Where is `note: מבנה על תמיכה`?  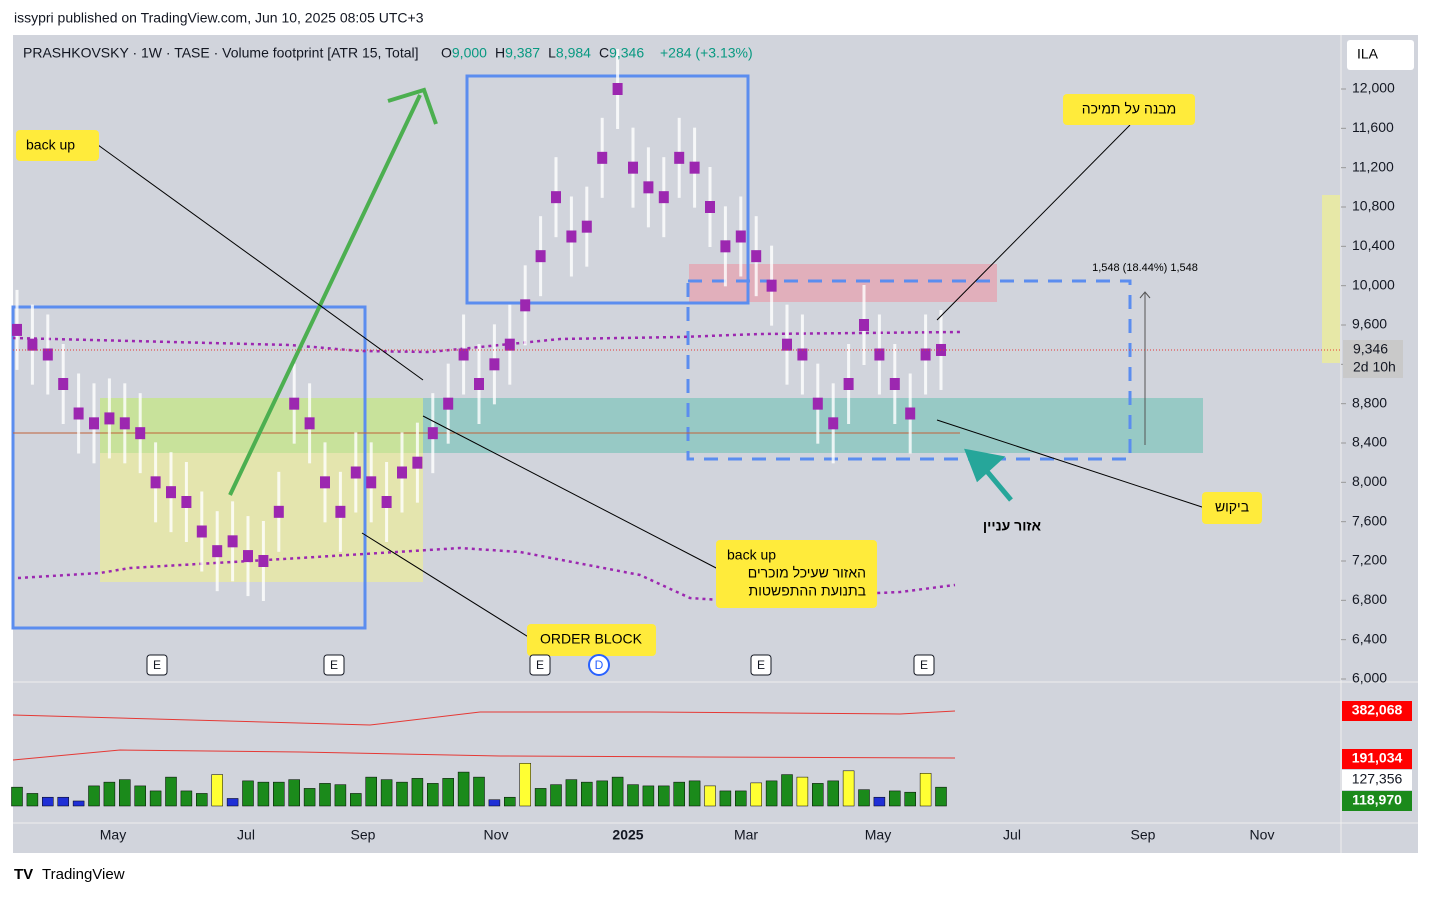
note: מבנה על תמיכה is located at coordinates (1129, 109).